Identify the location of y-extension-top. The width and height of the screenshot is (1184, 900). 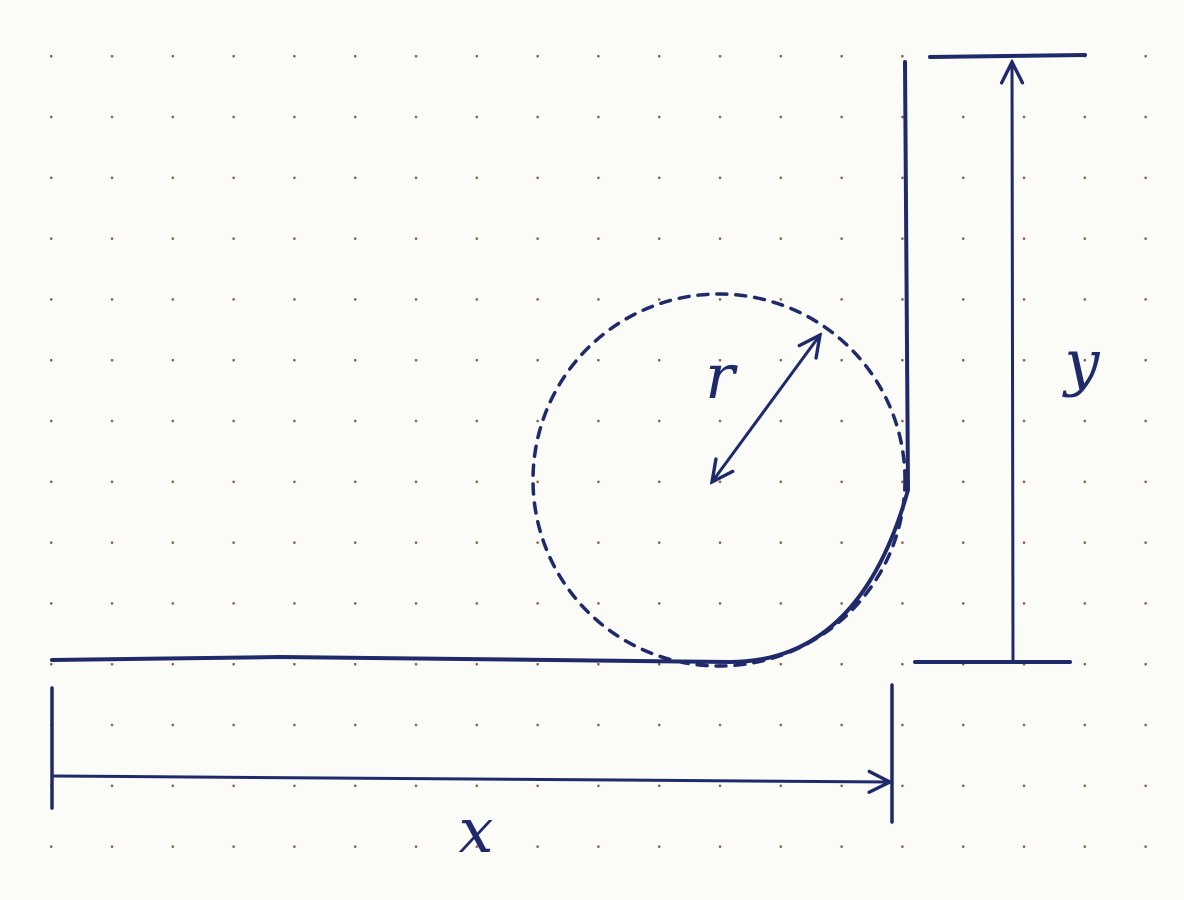
(1007, 56).